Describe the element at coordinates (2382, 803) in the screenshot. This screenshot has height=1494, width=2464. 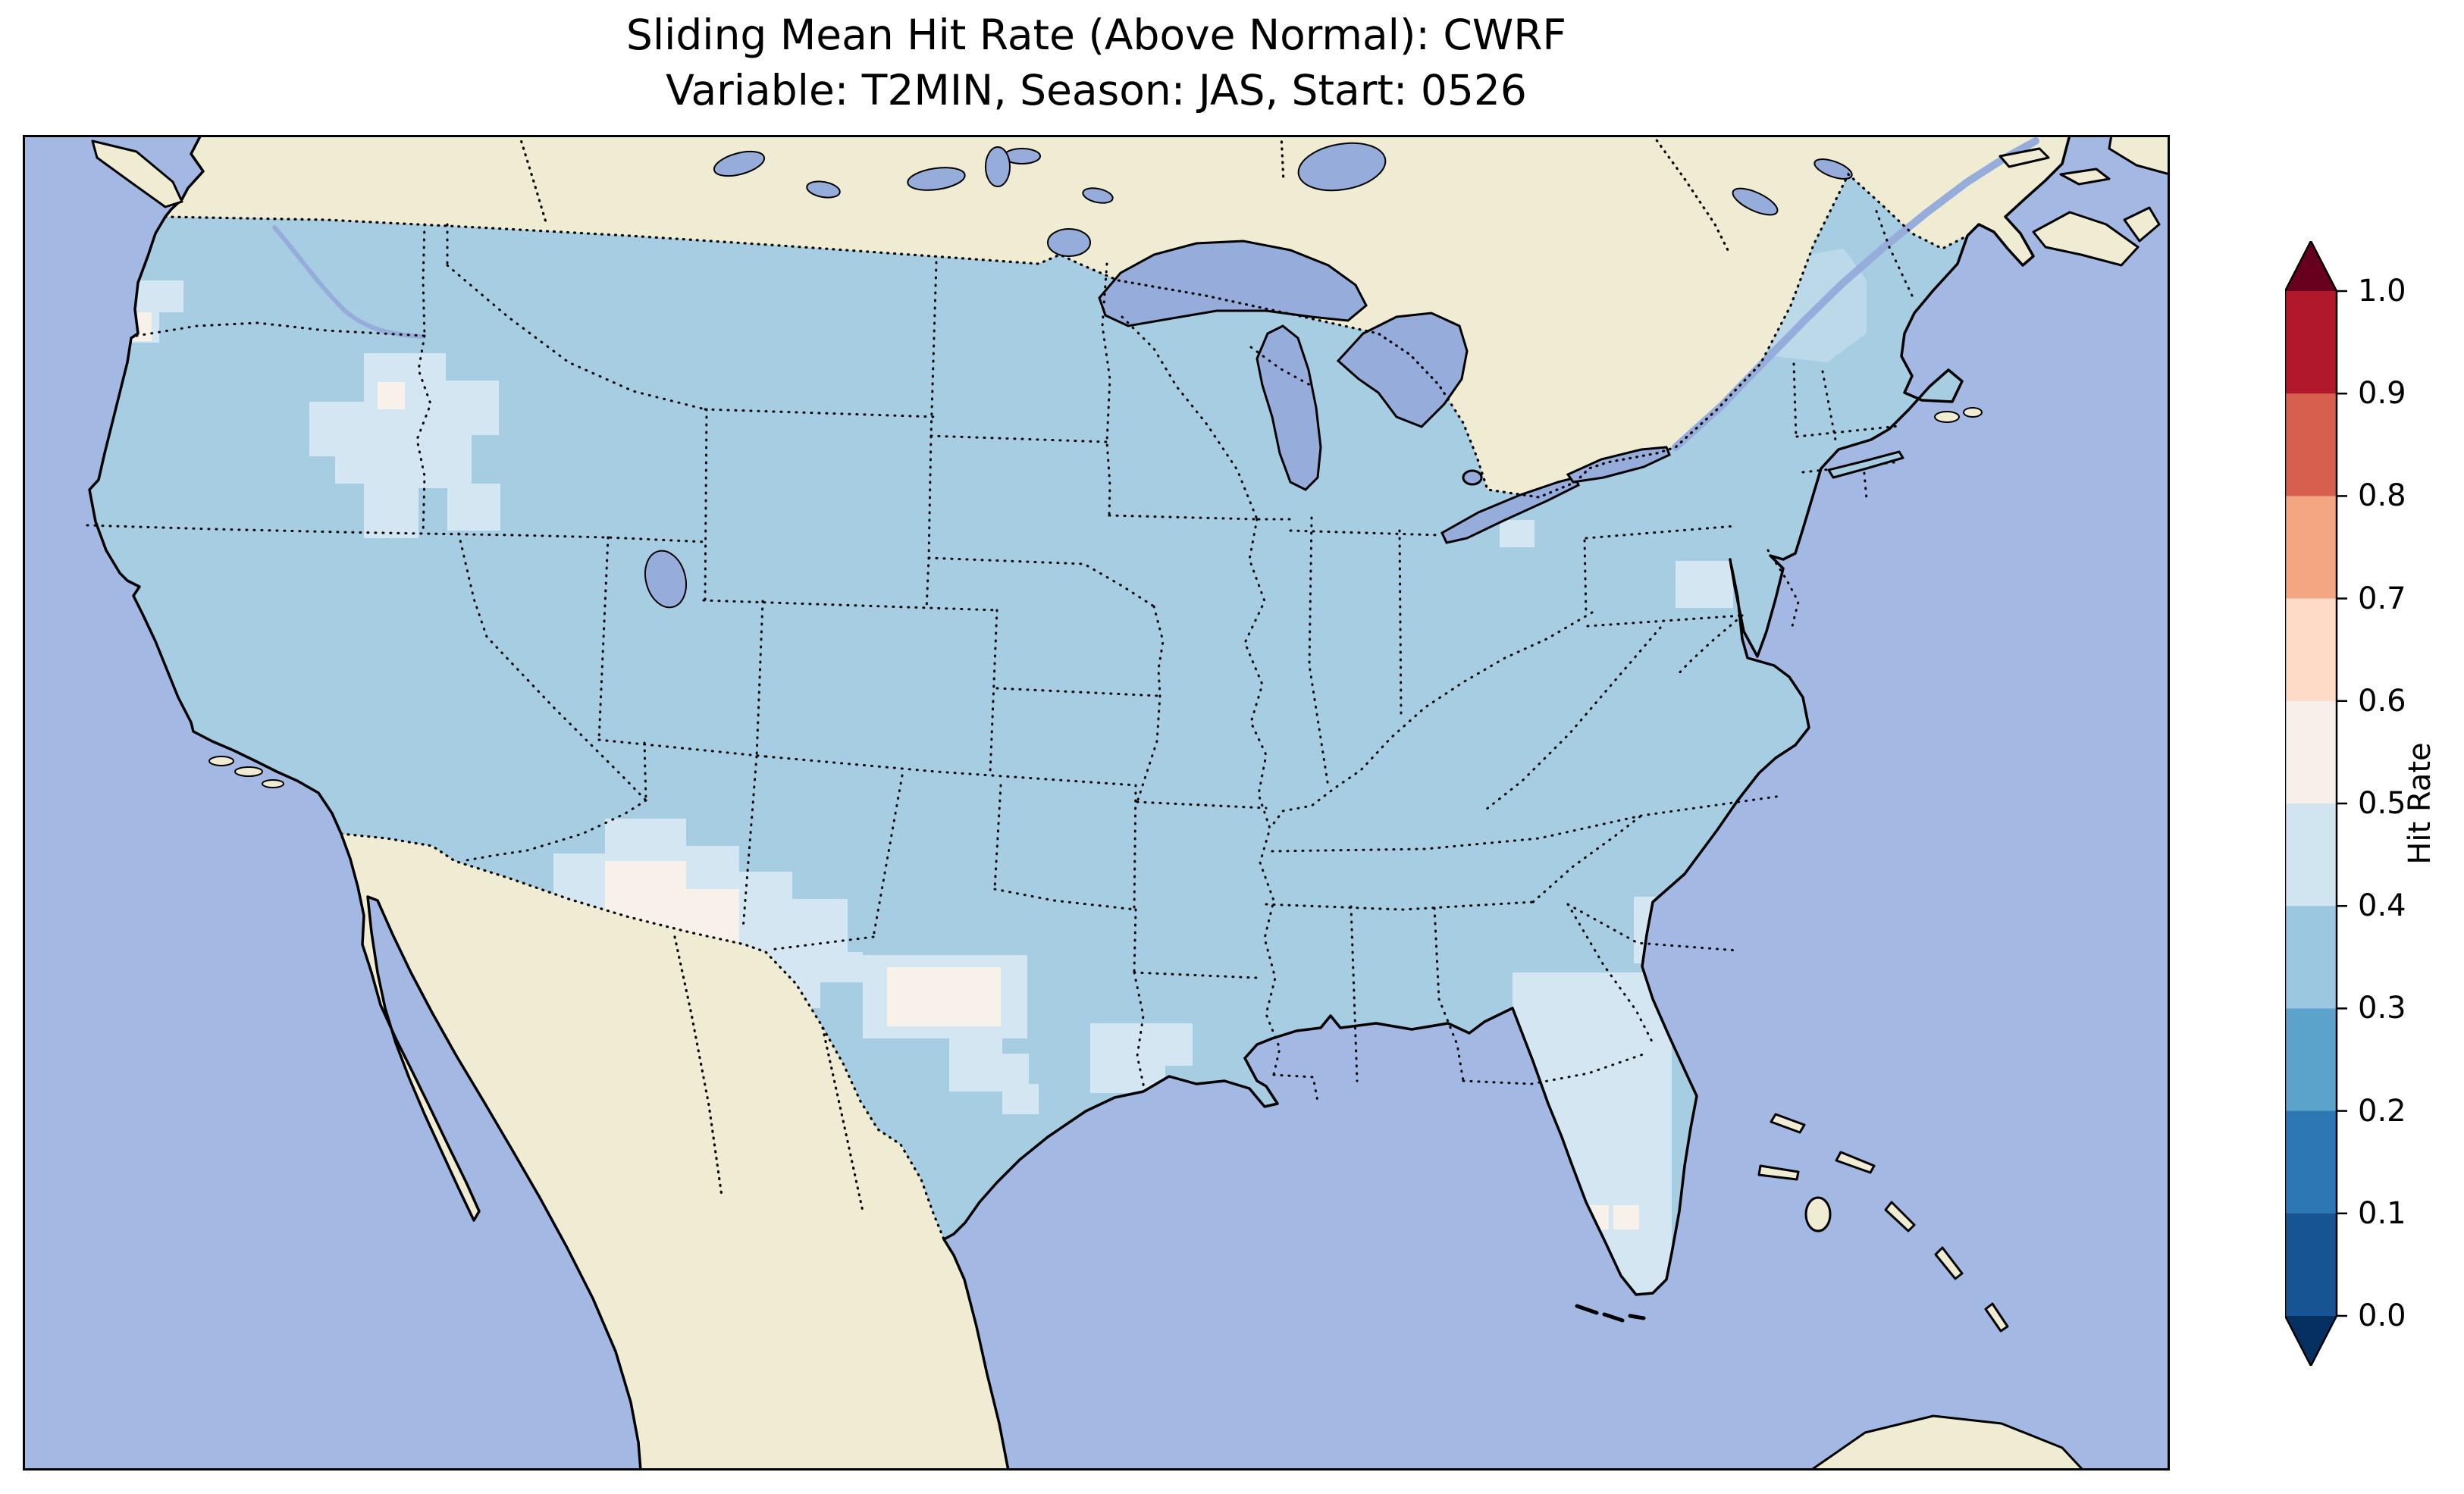
I see `colorbar-tick-label: 0.5` at that location.